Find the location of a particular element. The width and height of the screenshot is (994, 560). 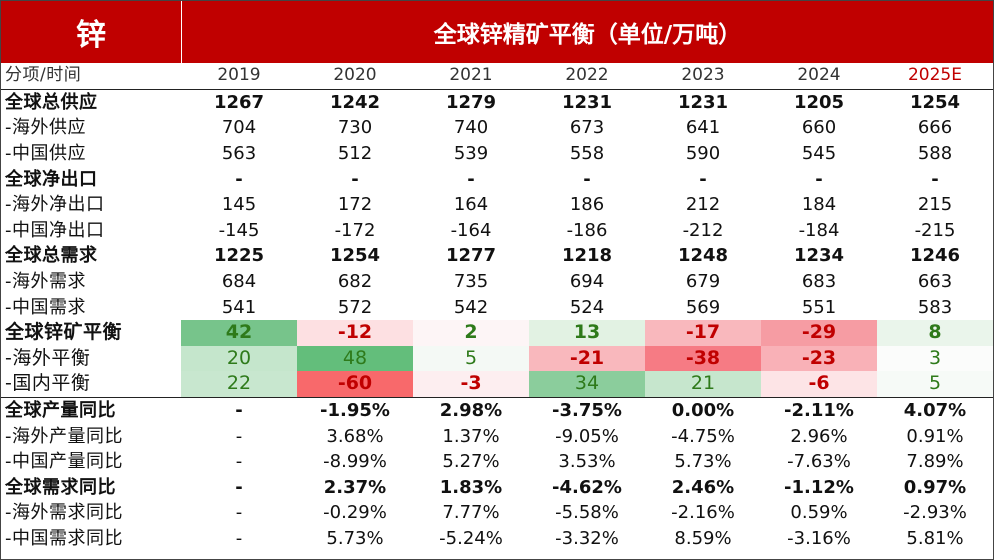

cell-value: 542 is located at coordinates (471, 307).